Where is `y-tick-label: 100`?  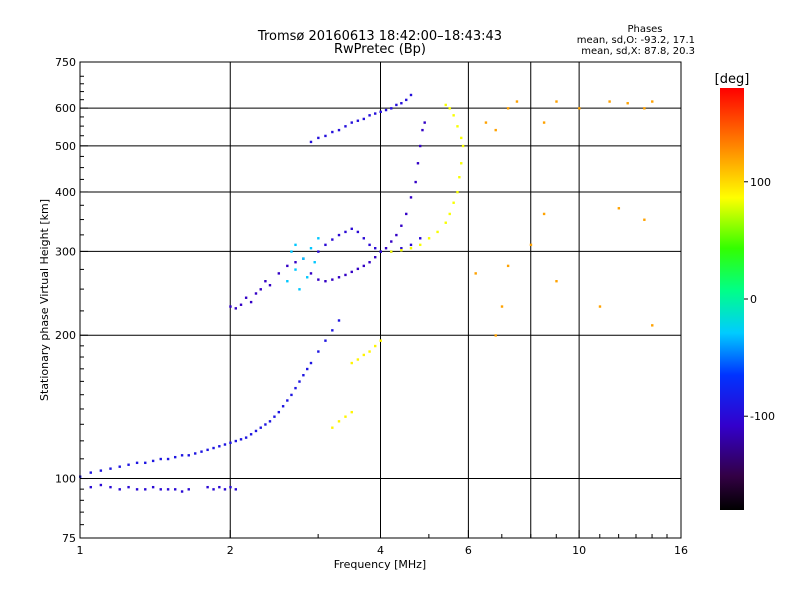
y-tick-label: 100 is located at coordinates (65, 479).